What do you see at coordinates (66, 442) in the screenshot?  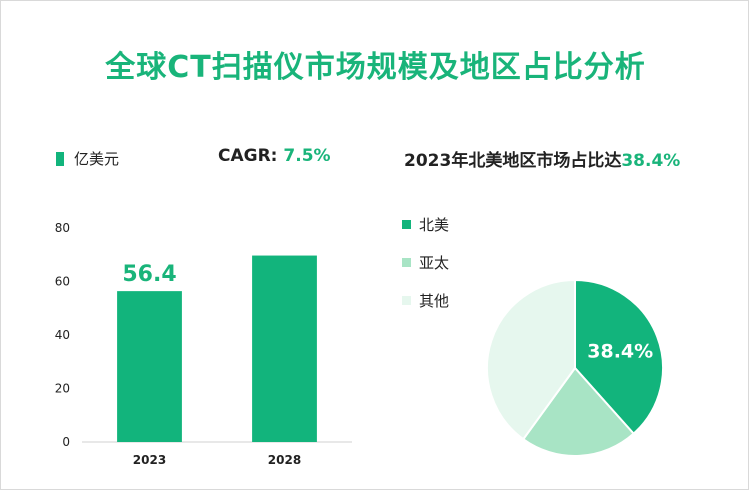 I see `y-tick-label: 0` at bounding box center [66, 442].